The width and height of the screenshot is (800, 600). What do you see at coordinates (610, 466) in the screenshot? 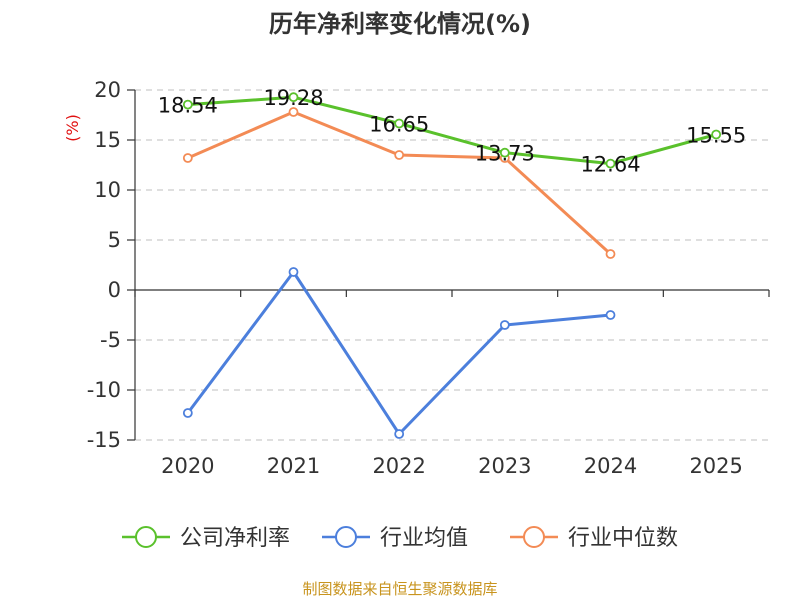
I see `x-tick-label: 2024` at bounding box center [610, 466].